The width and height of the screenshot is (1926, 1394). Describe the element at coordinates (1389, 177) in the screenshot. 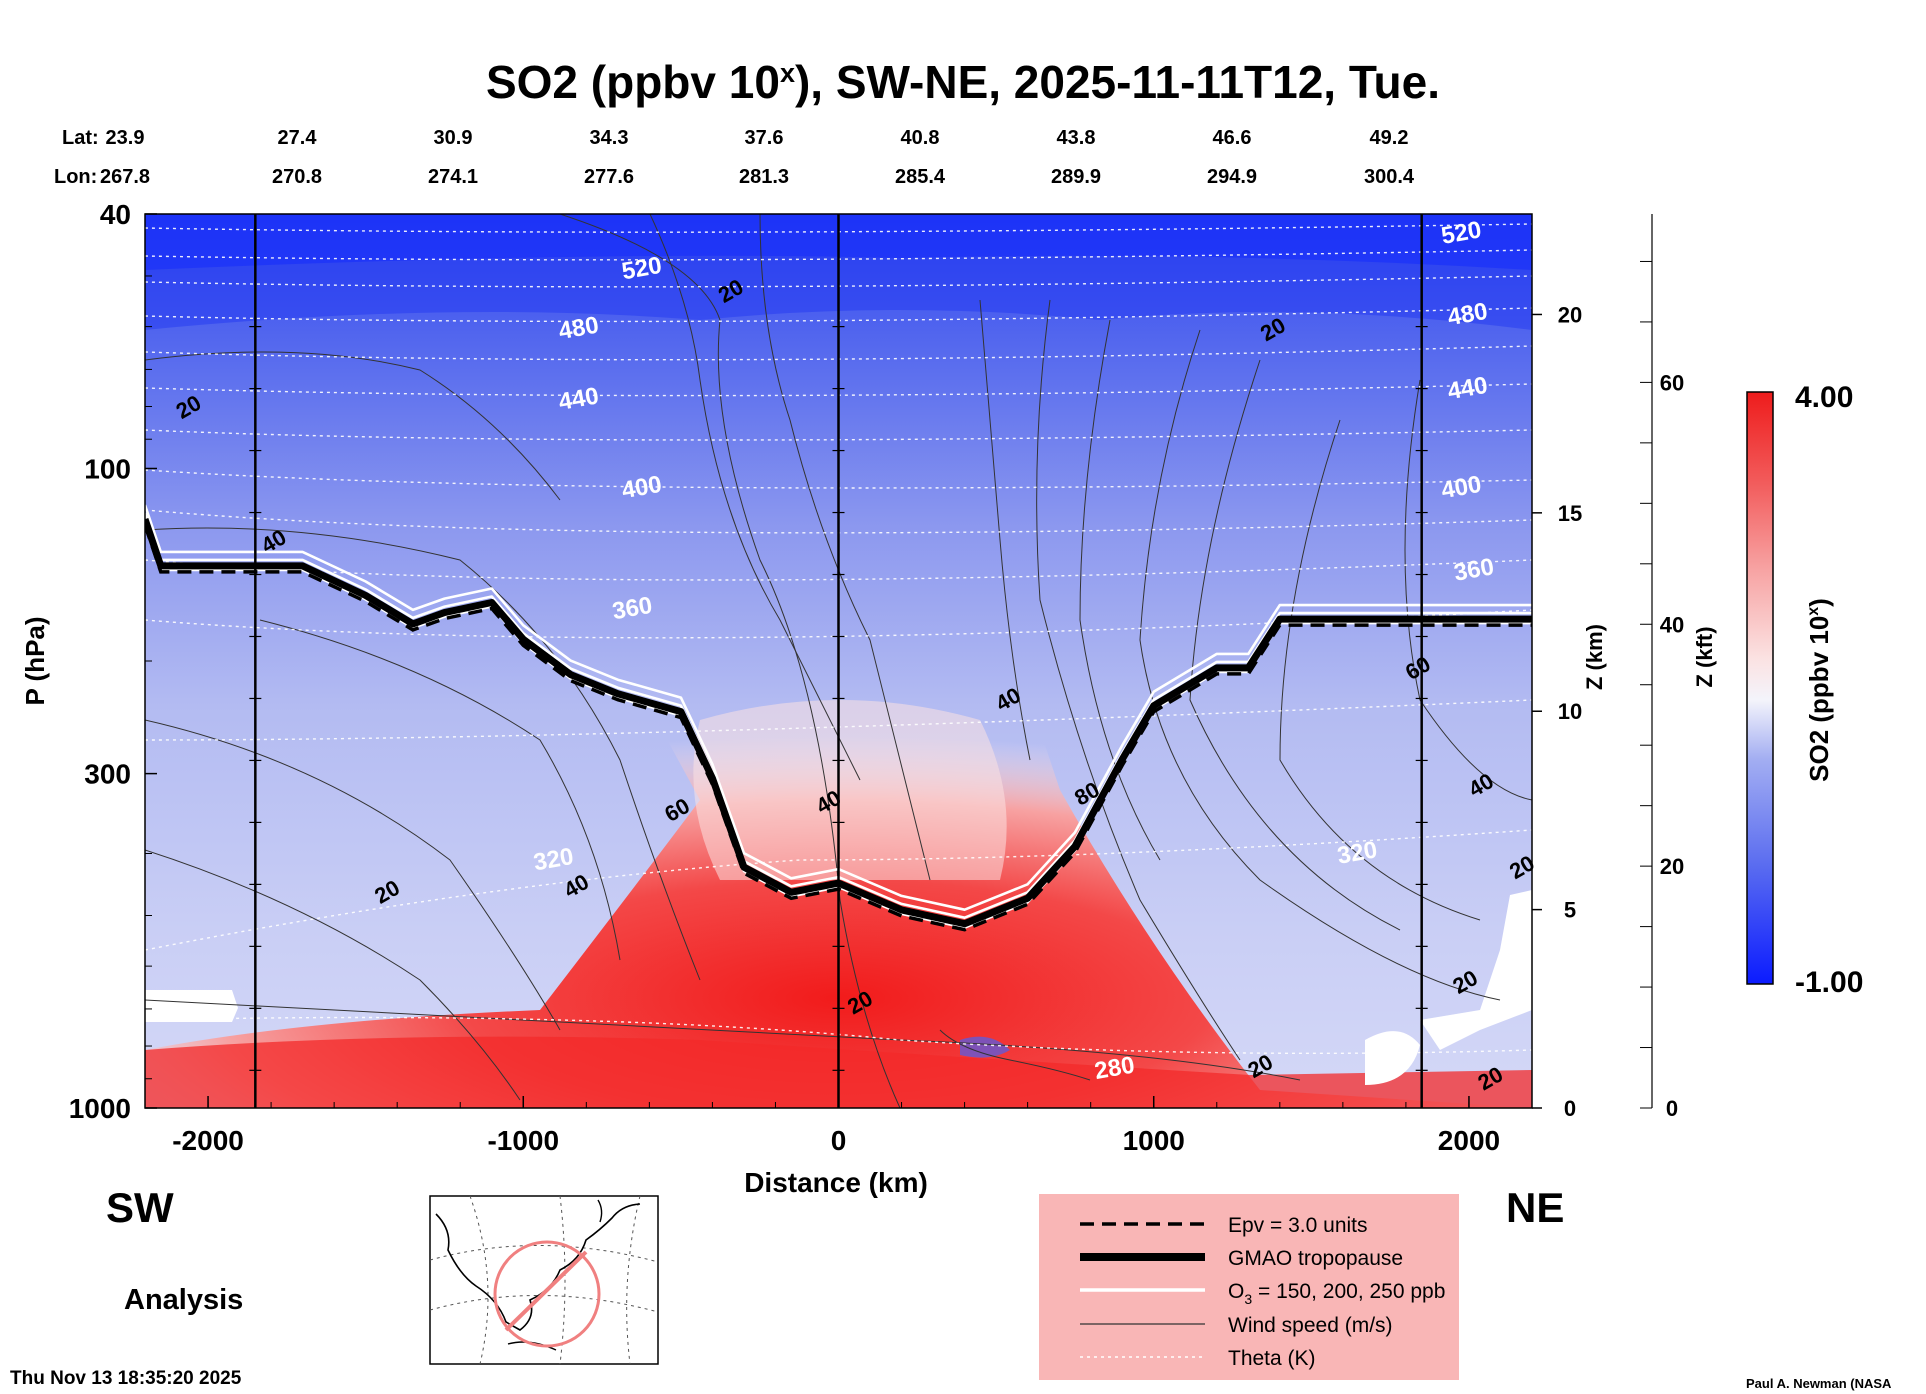

I see `lon-value: 300.4` at that location.